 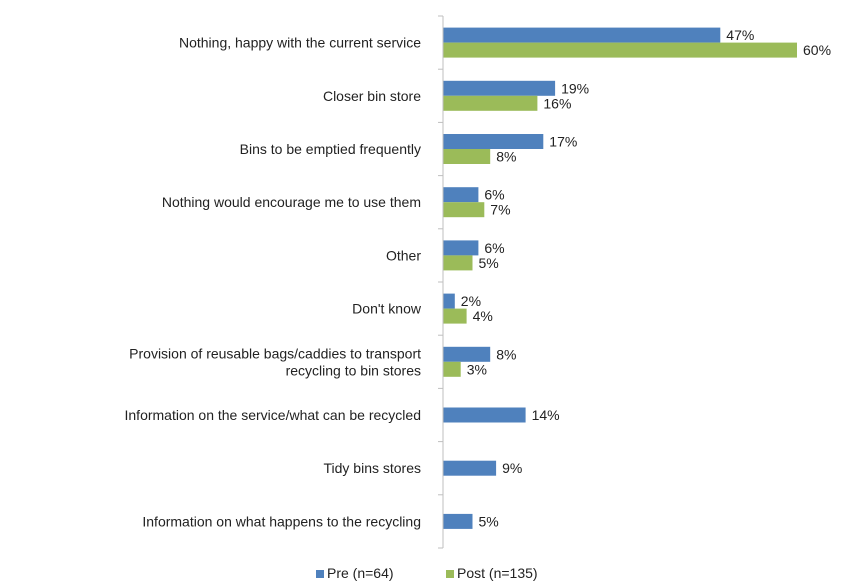 What do you see at coordinates (471, 301) in the screenshot?
I see `data-label: 2%` at bounding box center [471, 301].